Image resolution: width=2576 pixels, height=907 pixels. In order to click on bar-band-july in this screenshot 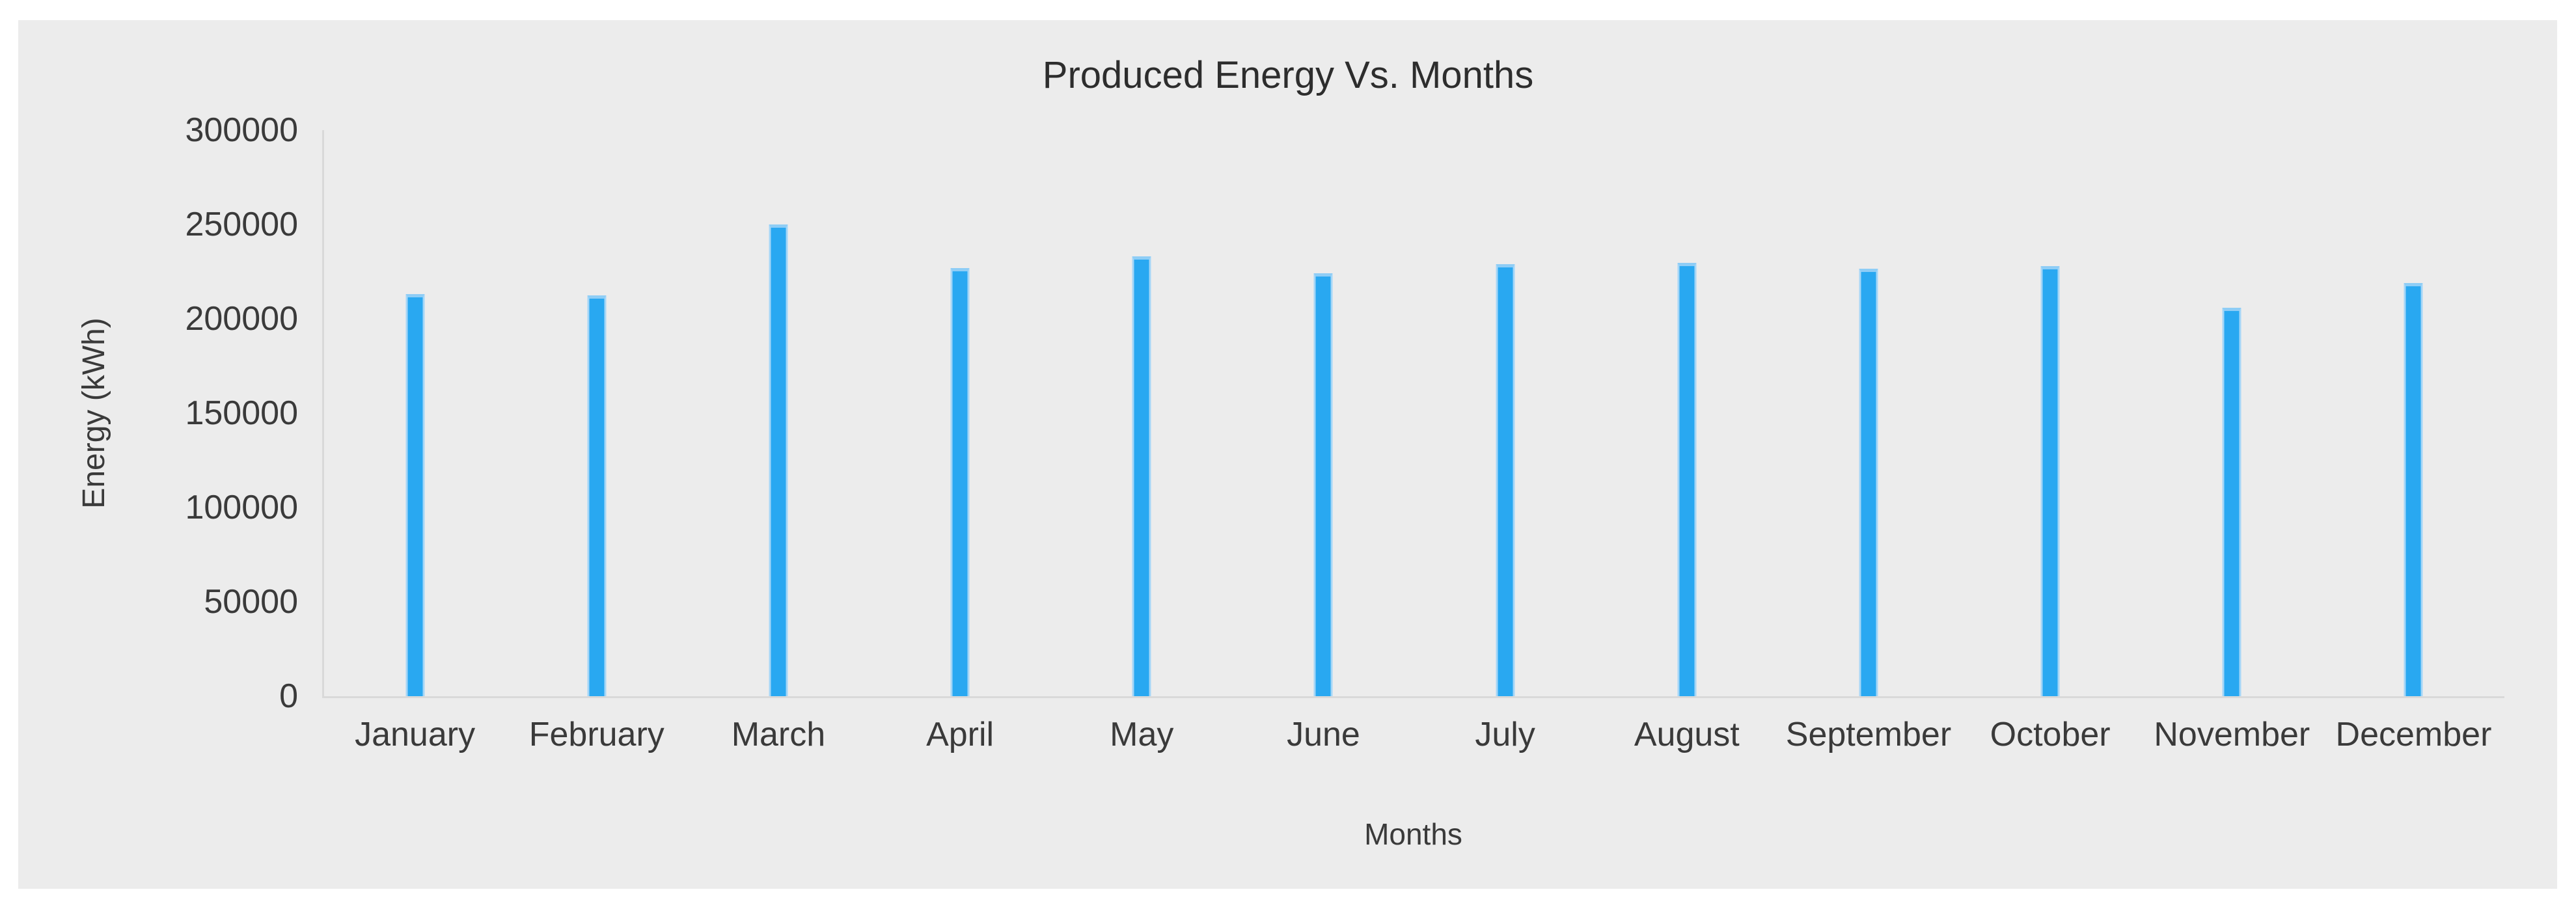, I will do `click(1505, 413)`.